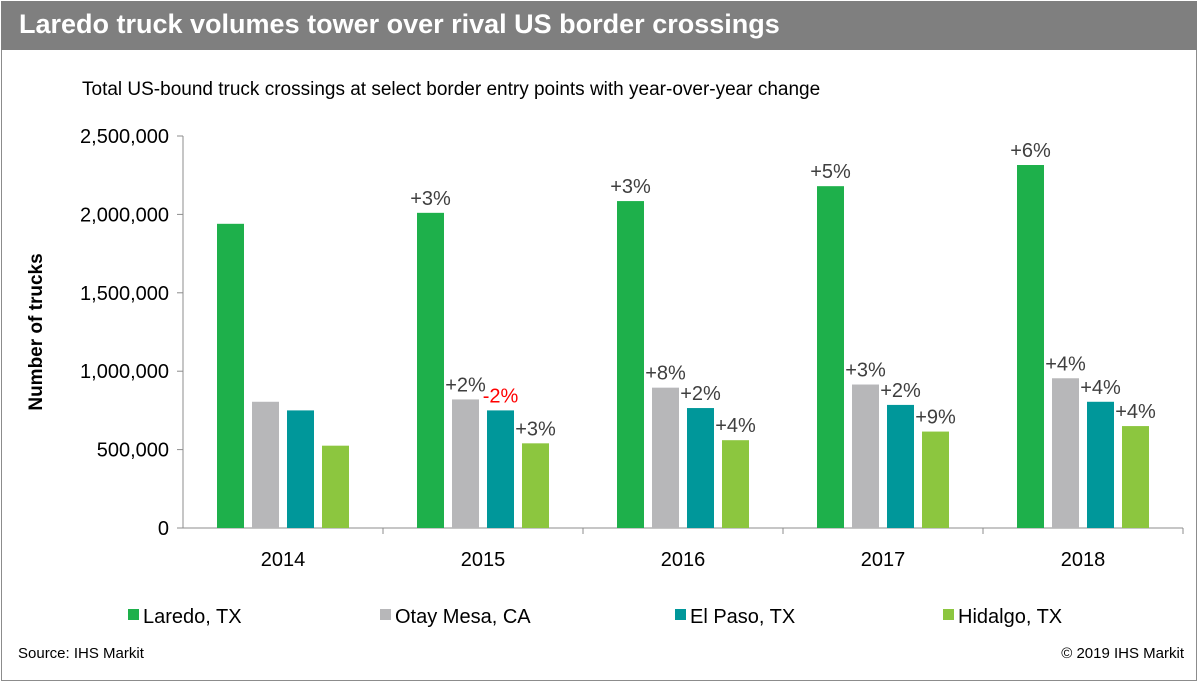 The image size is (1200, 684). Describe the element at coordinates (124, 137) in the screenshot. I see `y-tick-label: 2,500,000` at that location.